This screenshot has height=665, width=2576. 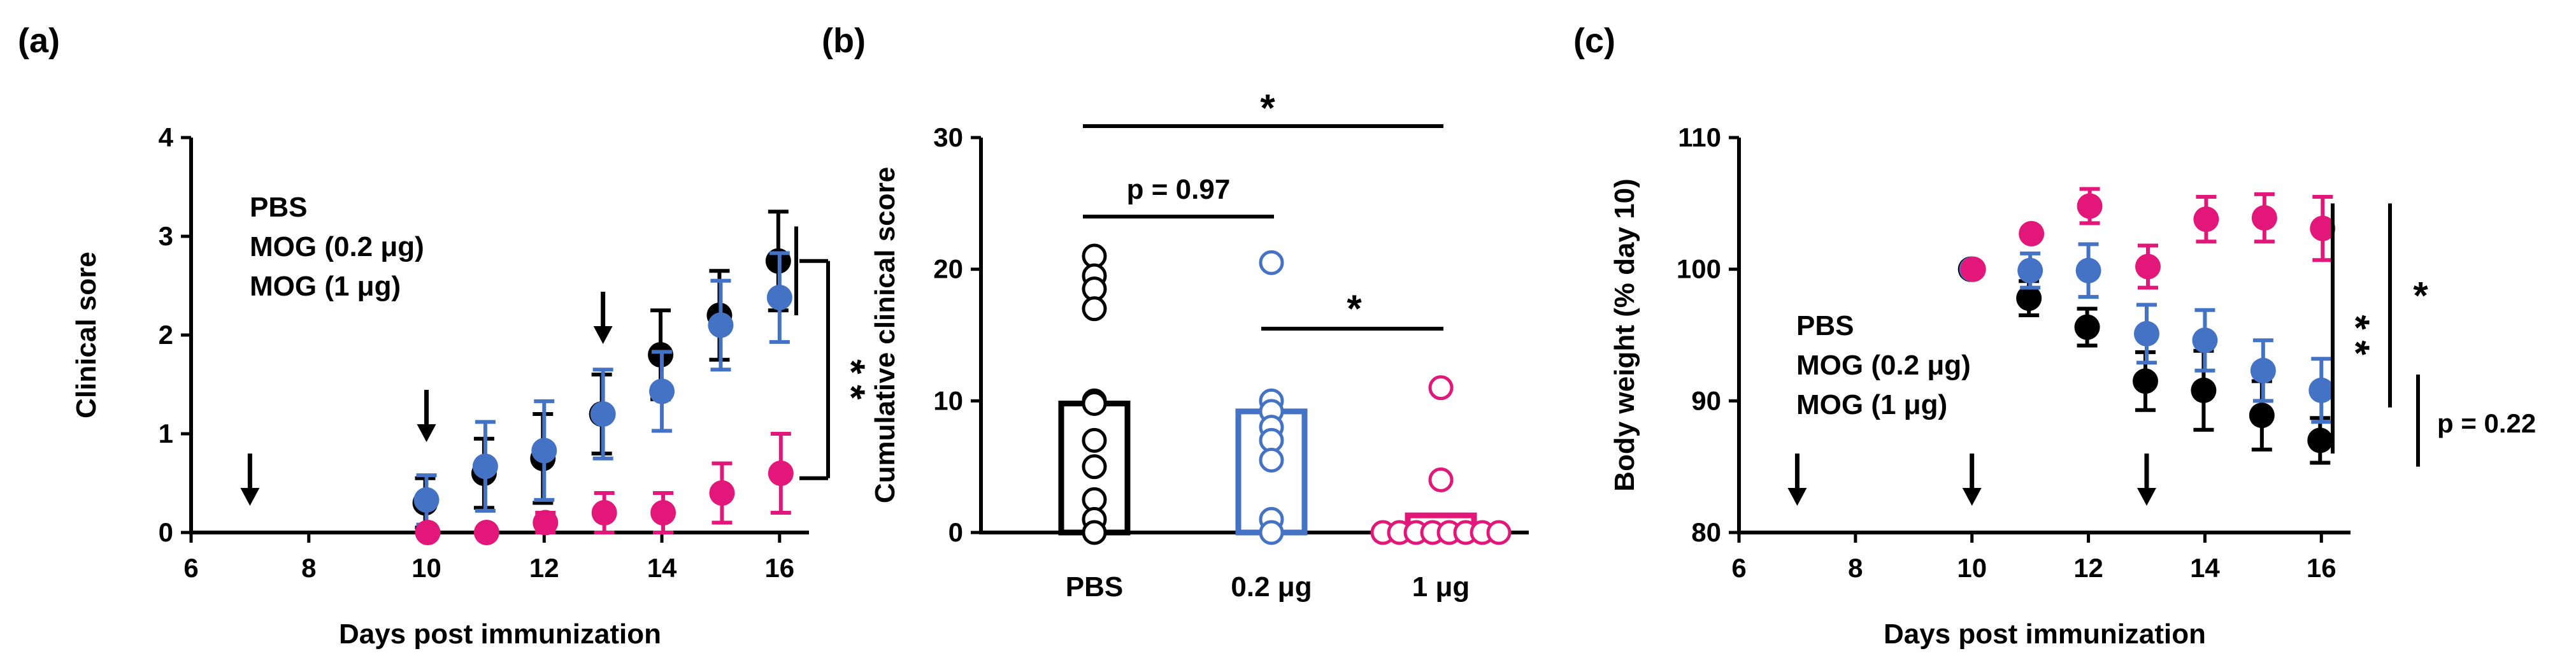 What do you see at coordinates (39, 41) in the screenshot?
I see `panel-label: (a)` at bounding box center [39, 41].